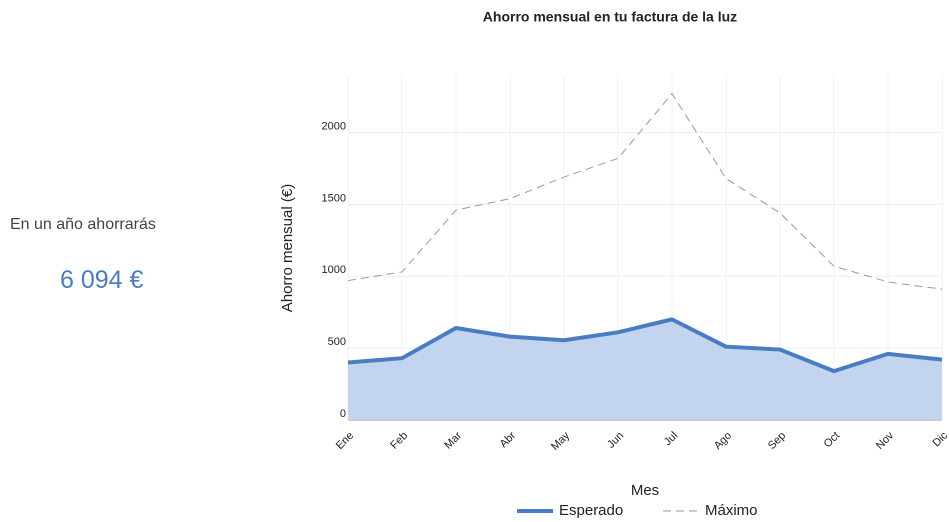 This screenshot has width=949, height=522. Describe the element at coordinates (645, 490) in the screenshot. I see `x-axis-label: Mes` at that location.